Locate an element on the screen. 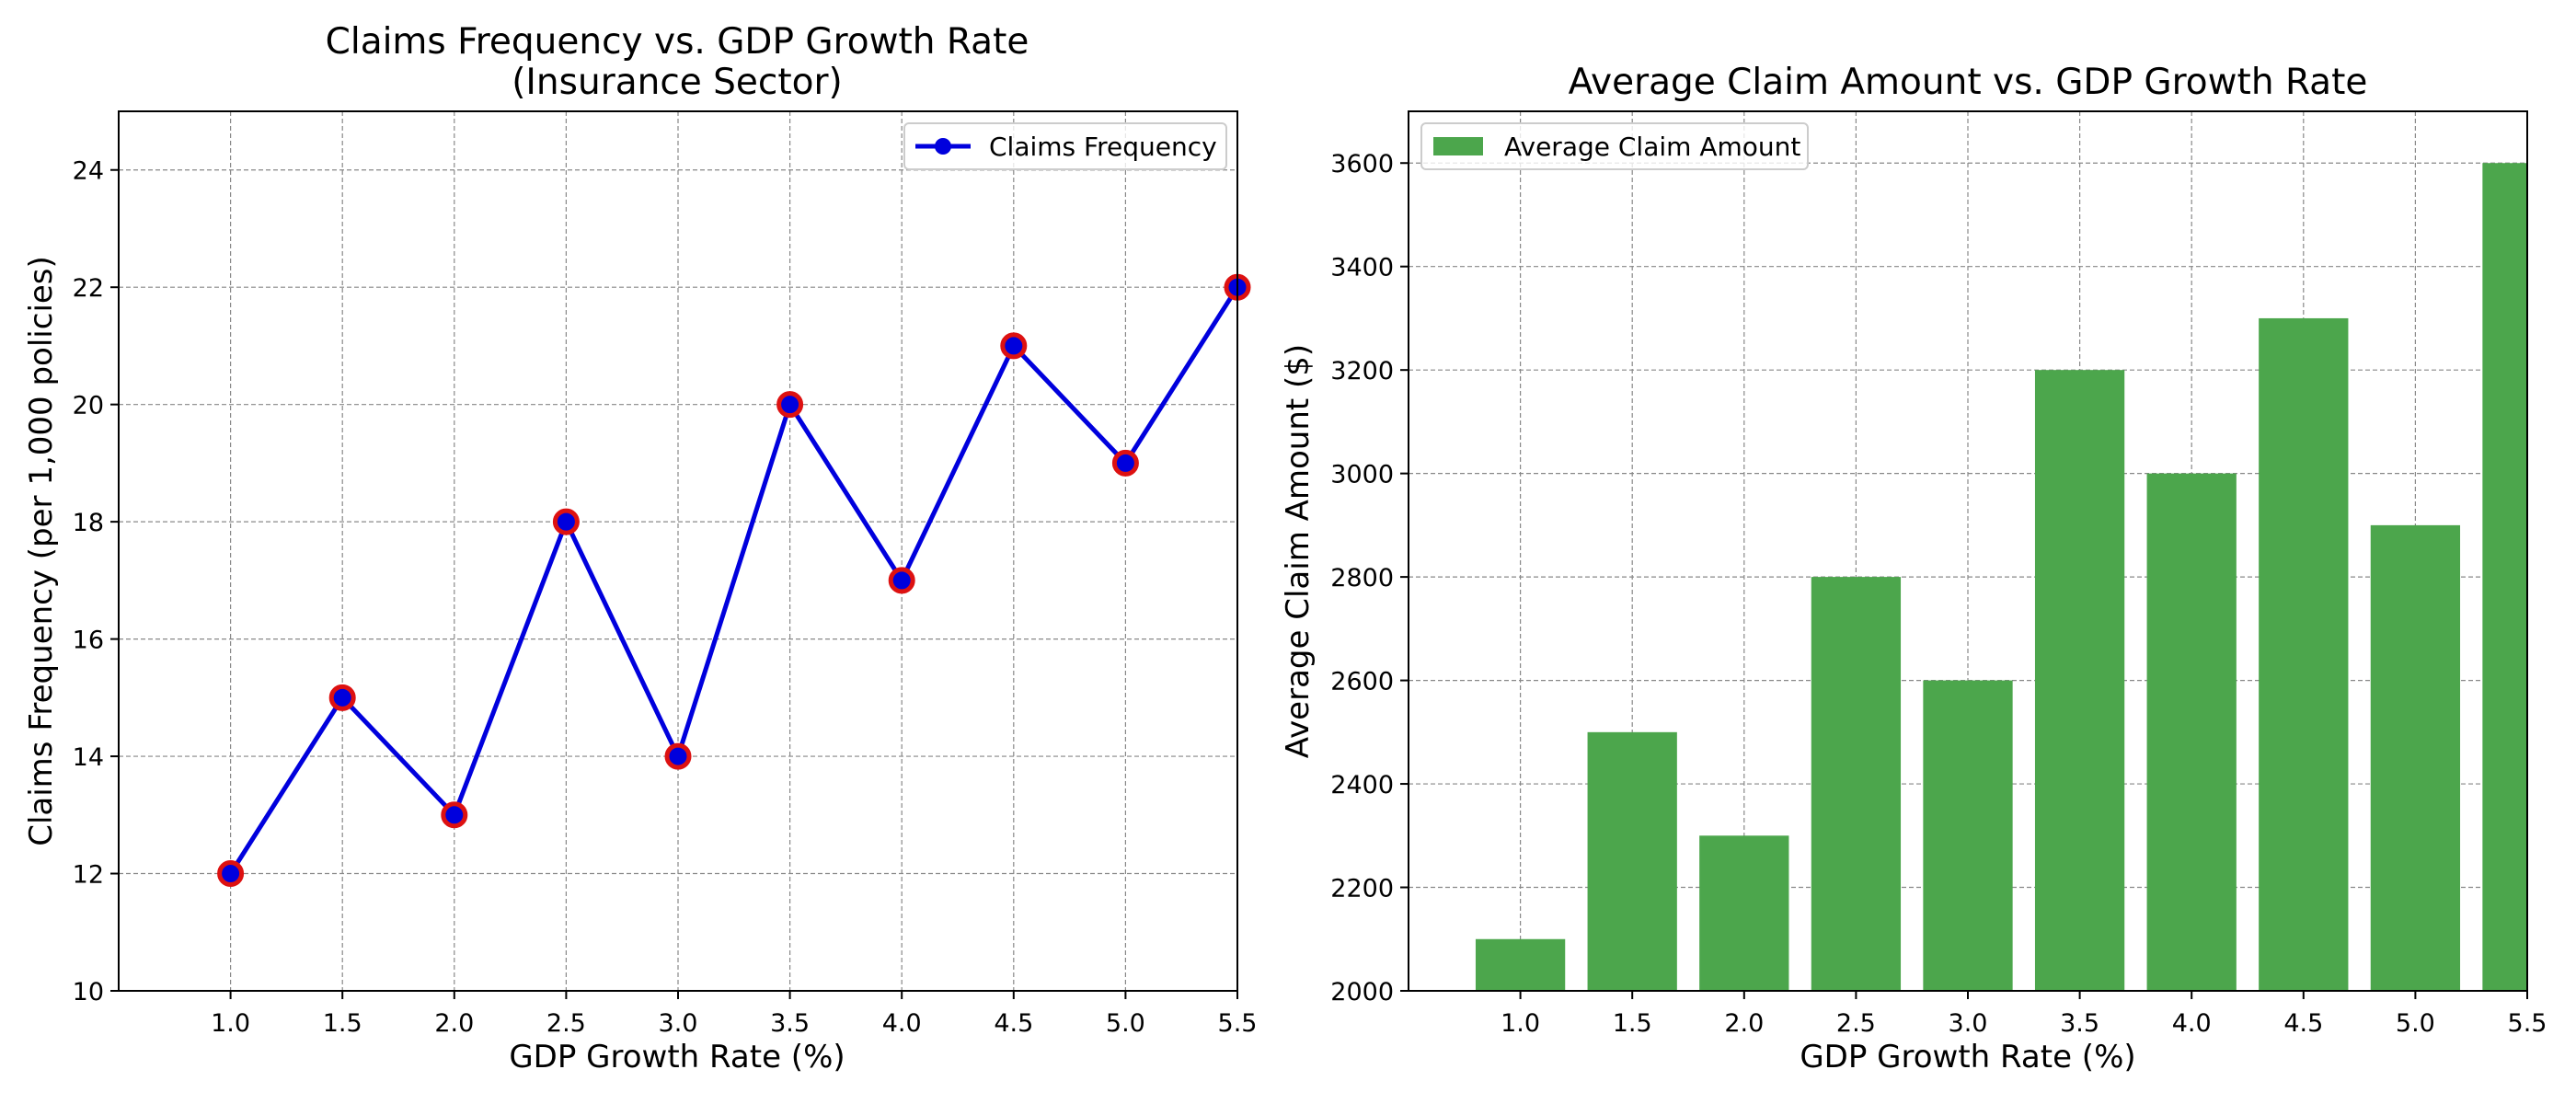 The image size is (2576, 1104). bar-chart-legend-label: Average Claim Amount is located at coordinates (1652, 147).